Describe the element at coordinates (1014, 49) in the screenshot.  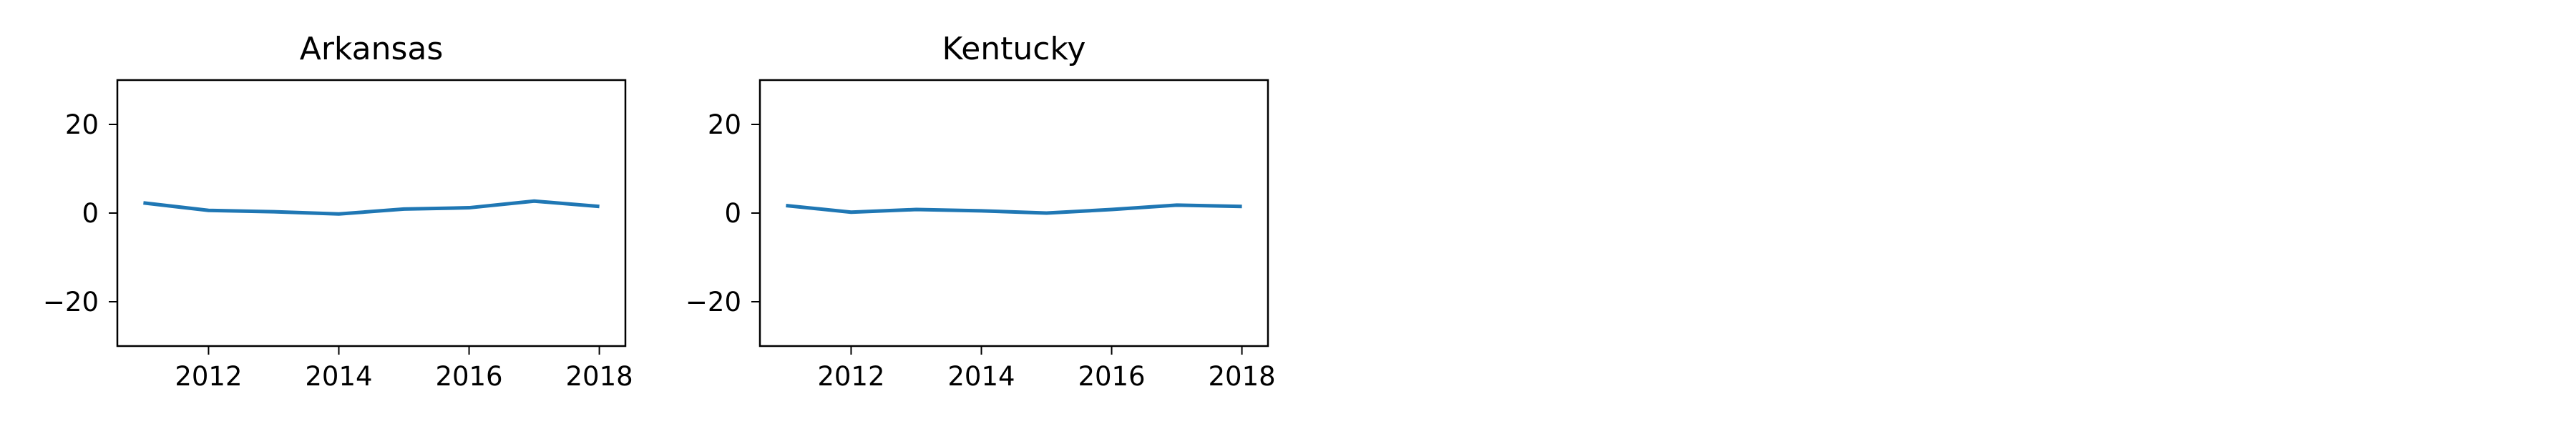
I see `chart-title: Kentucky` at that location.